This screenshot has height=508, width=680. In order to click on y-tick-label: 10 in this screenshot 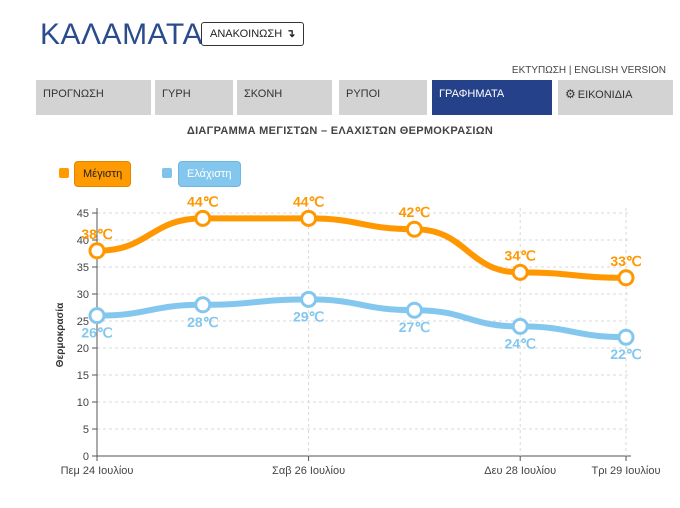, I will do `click(83, 403)`.